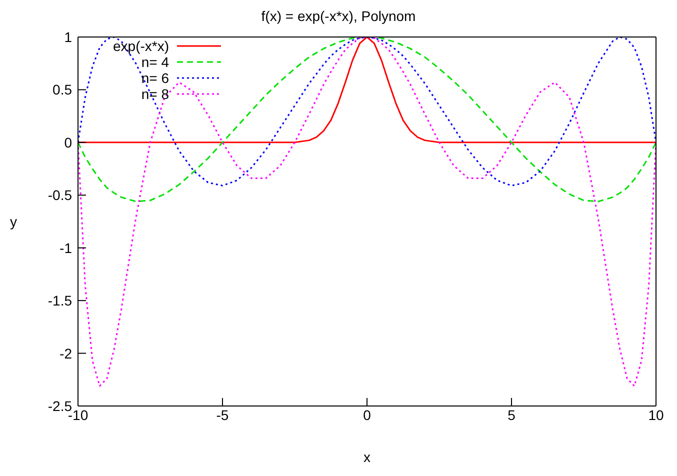  Describe the element at coordinates (155, 78) in the screenshot. I see `legend-label: n= 6` at that location.